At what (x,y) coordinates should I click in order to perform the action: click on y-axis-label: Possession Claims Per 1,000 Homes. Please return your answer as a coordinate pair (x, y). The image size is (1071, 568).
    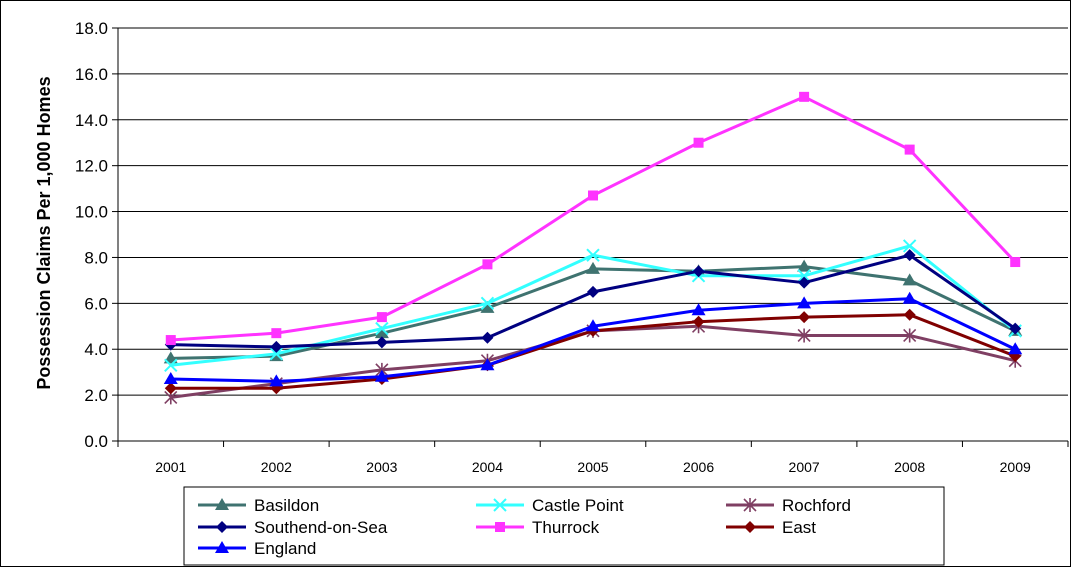
    Looking at the image, I should click on (44, 232).